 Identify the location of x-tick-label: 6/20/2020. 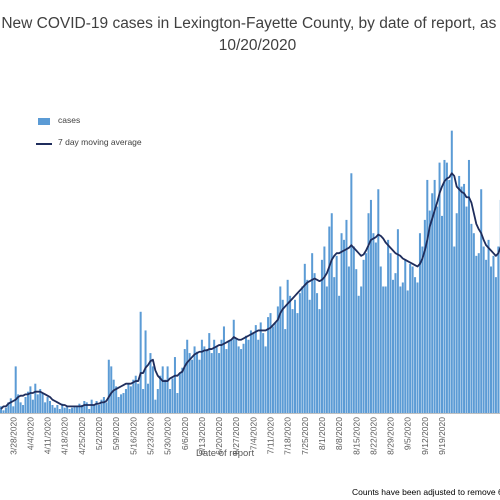
(219, 436).